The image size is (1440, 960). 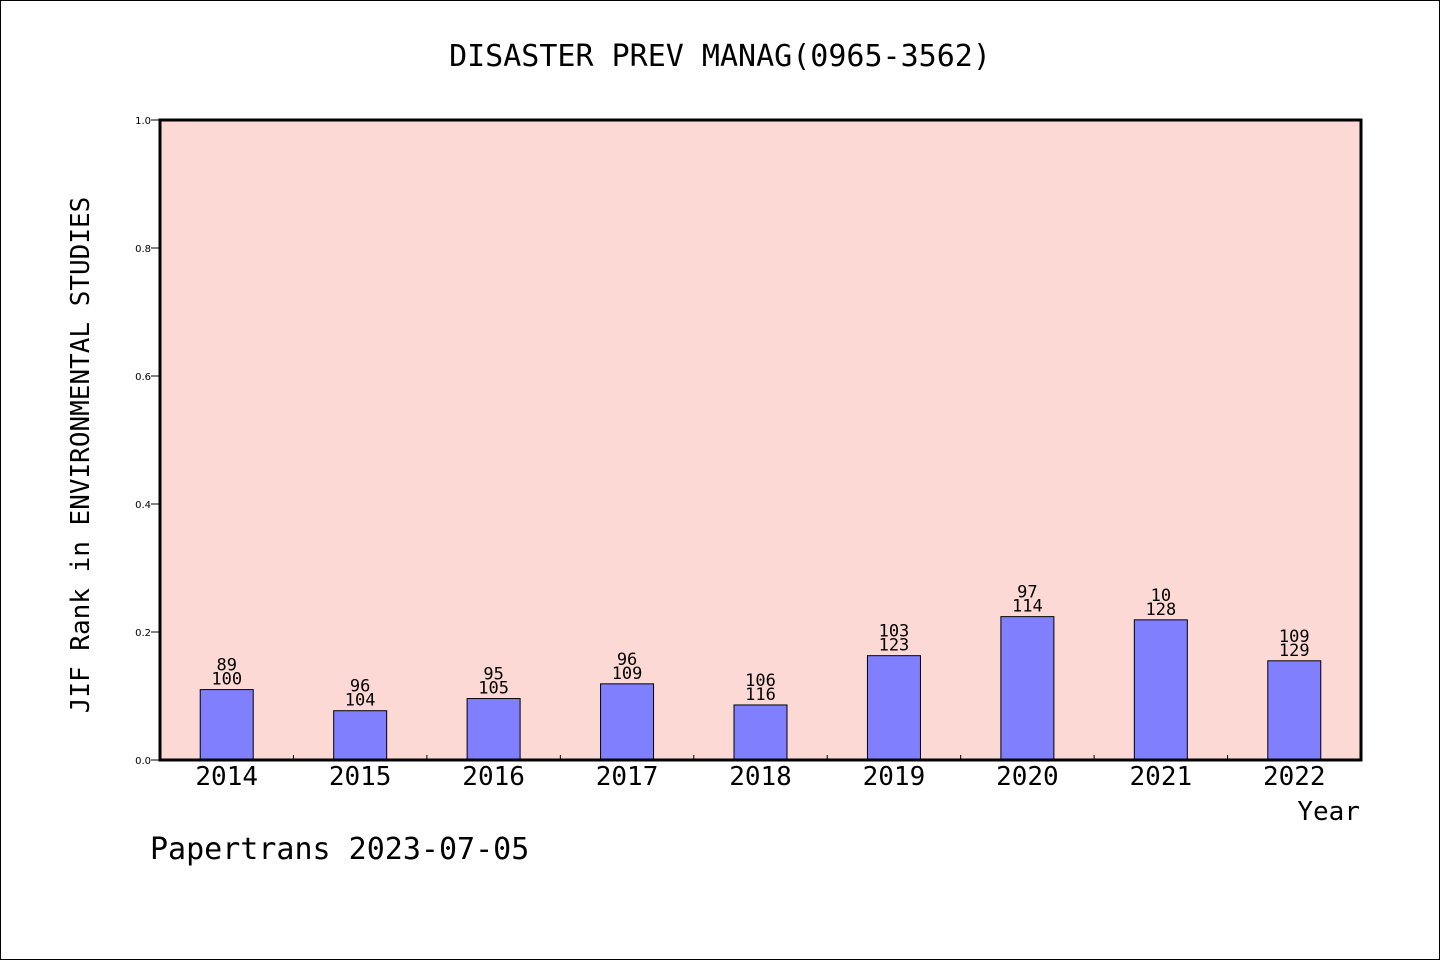 I want to click on bar-2016, so click(x=493, y=729).